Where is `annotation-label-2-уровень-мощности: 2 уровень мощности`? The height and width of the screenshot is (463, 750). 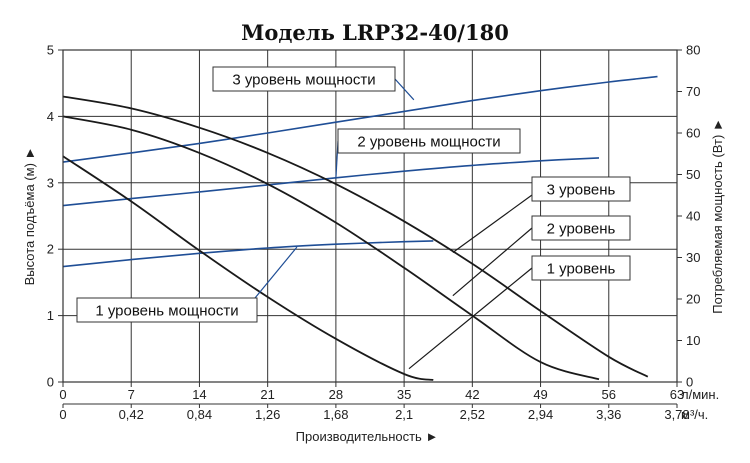
annotation-label-2-уровень-мощности: 2 уровень мощности is located at coordinates (428, 142).